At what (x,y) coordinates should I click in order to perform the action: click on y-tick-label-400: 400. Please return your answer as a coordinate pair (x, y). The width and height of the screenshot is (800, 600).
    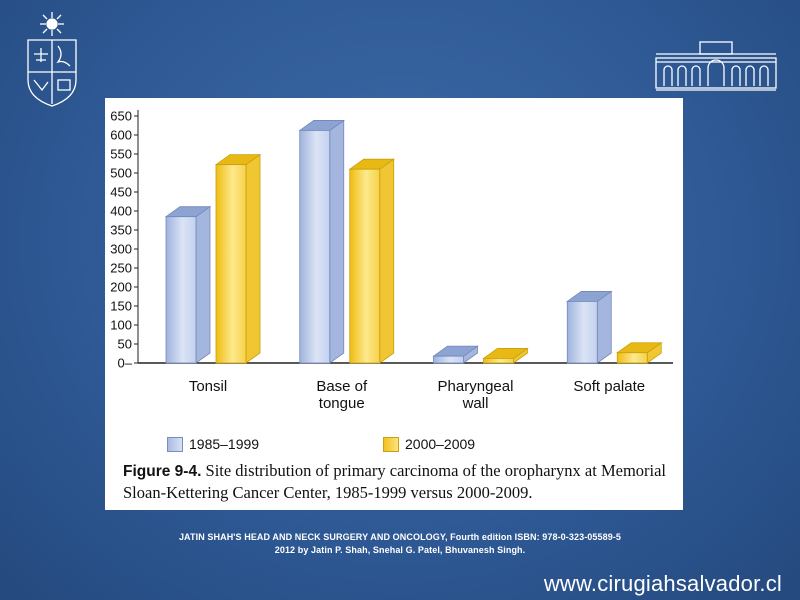
    Looking at the image, I should click on (121, 211).